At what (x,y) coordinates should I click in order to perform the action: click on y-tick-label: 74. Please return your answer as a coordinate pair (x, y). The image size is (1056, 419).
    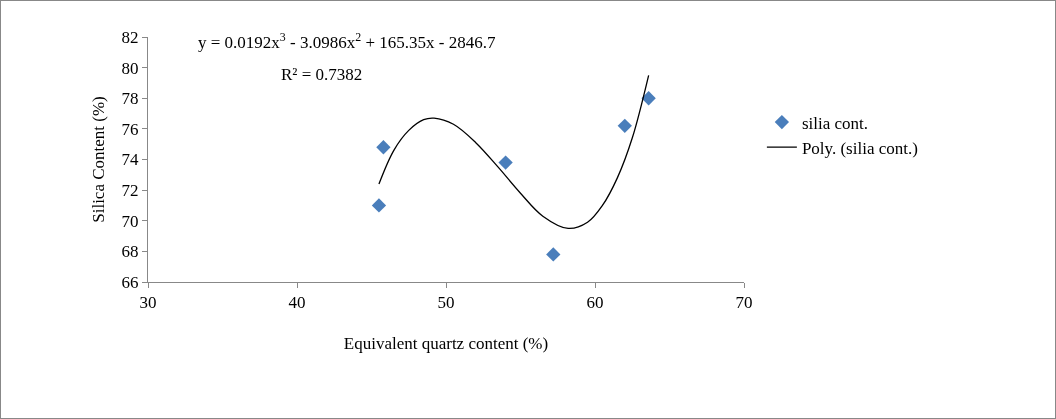
    Looking at the image, I should click on (130, 160).